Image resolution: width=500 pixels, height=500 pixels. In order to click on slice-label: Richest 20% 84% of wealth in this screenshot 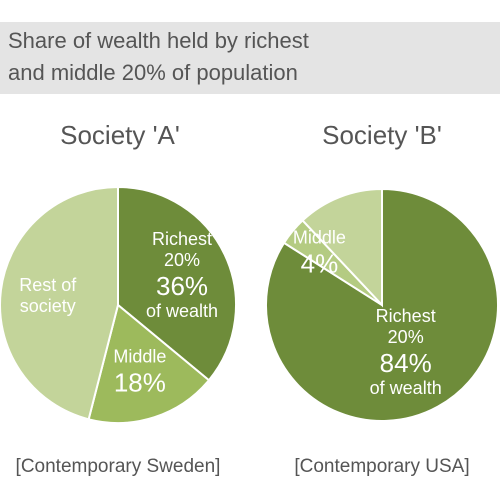, I will do `click(406, 352)`.